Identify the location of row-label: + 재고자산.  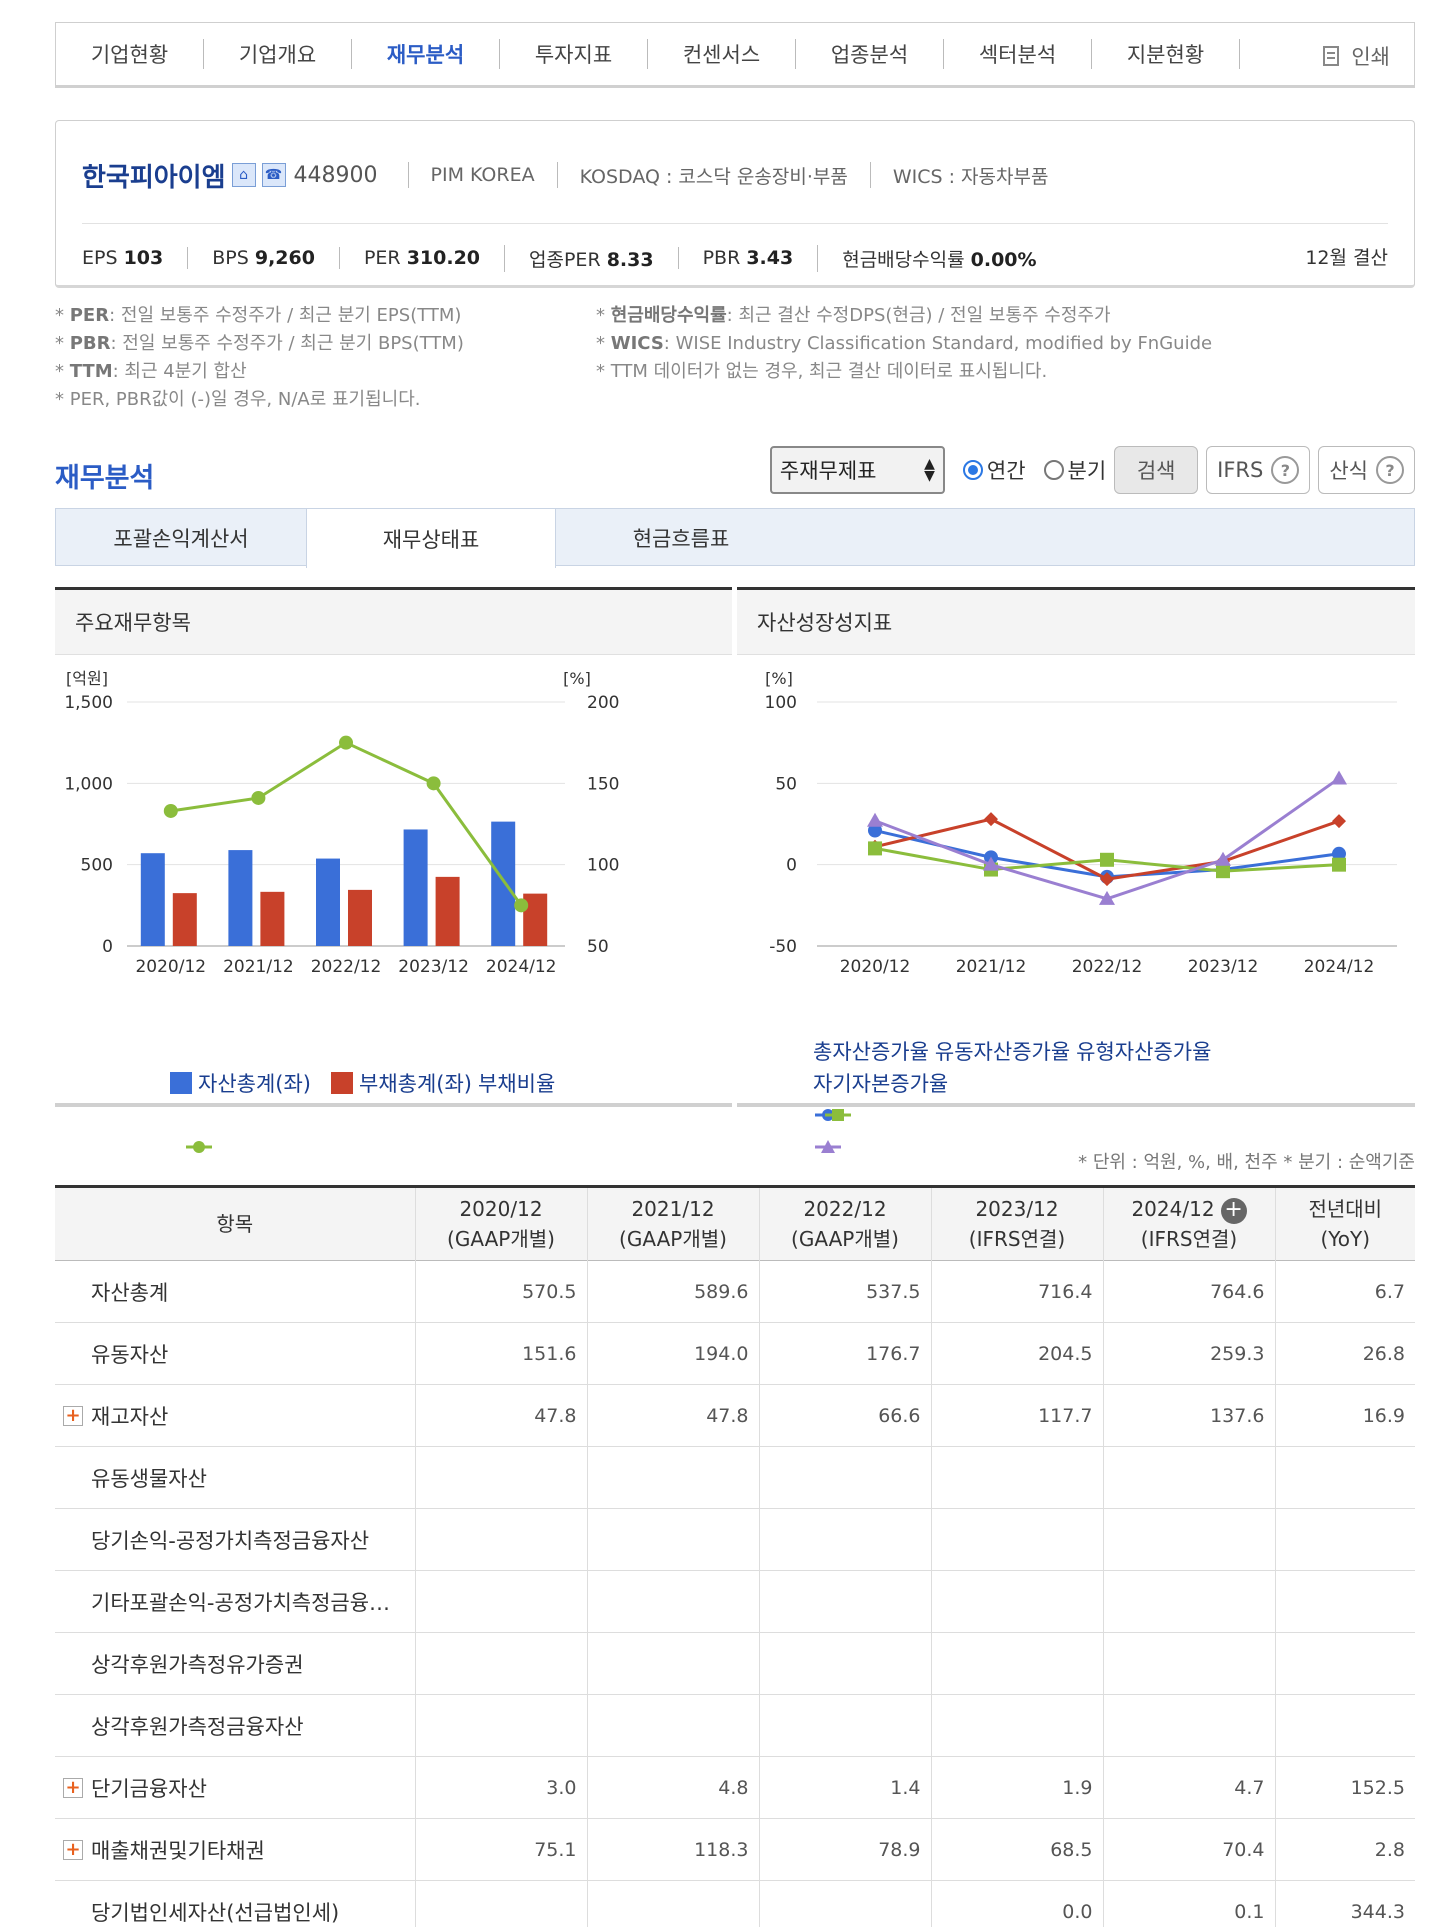
(235, 1415).